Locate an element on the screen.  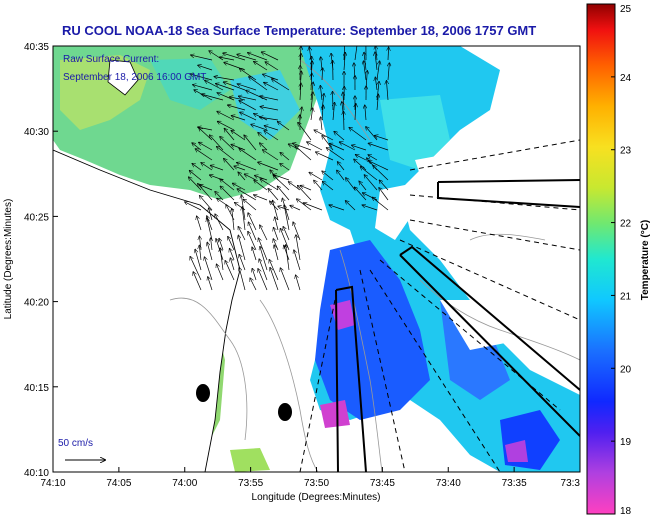
colorbar-tick-label: 25 is located at coordinates (626, 9).